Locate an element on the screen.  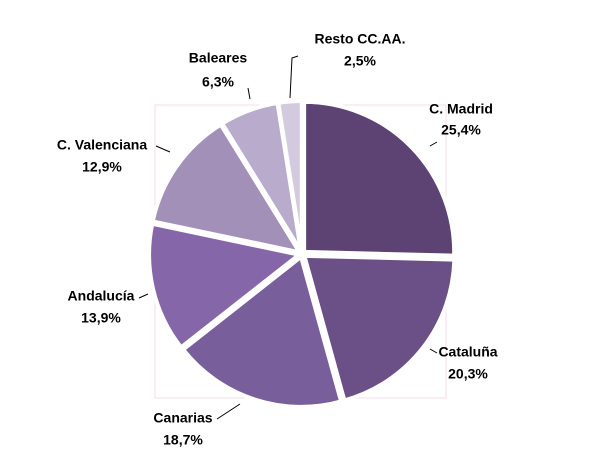
slice-value-label: 13,9% is located at coordinates (101, 318).